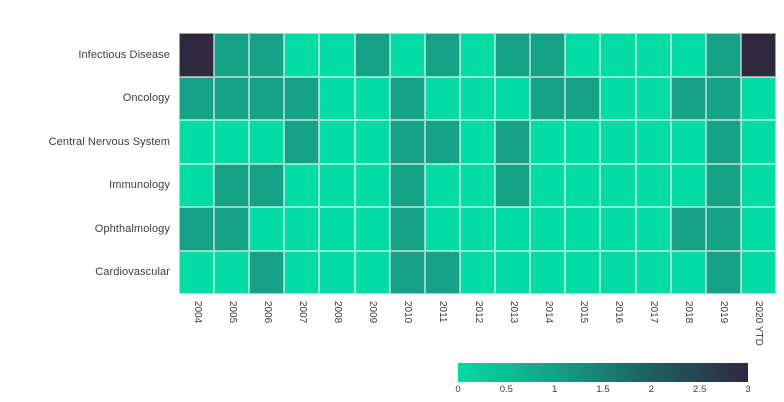 The image size is (784, 402). What do you see at coordinates (302, 142) in the screenshot?
I see `heatmap-cell-central-nervous-system-2007` at bounding box center [302, 142].